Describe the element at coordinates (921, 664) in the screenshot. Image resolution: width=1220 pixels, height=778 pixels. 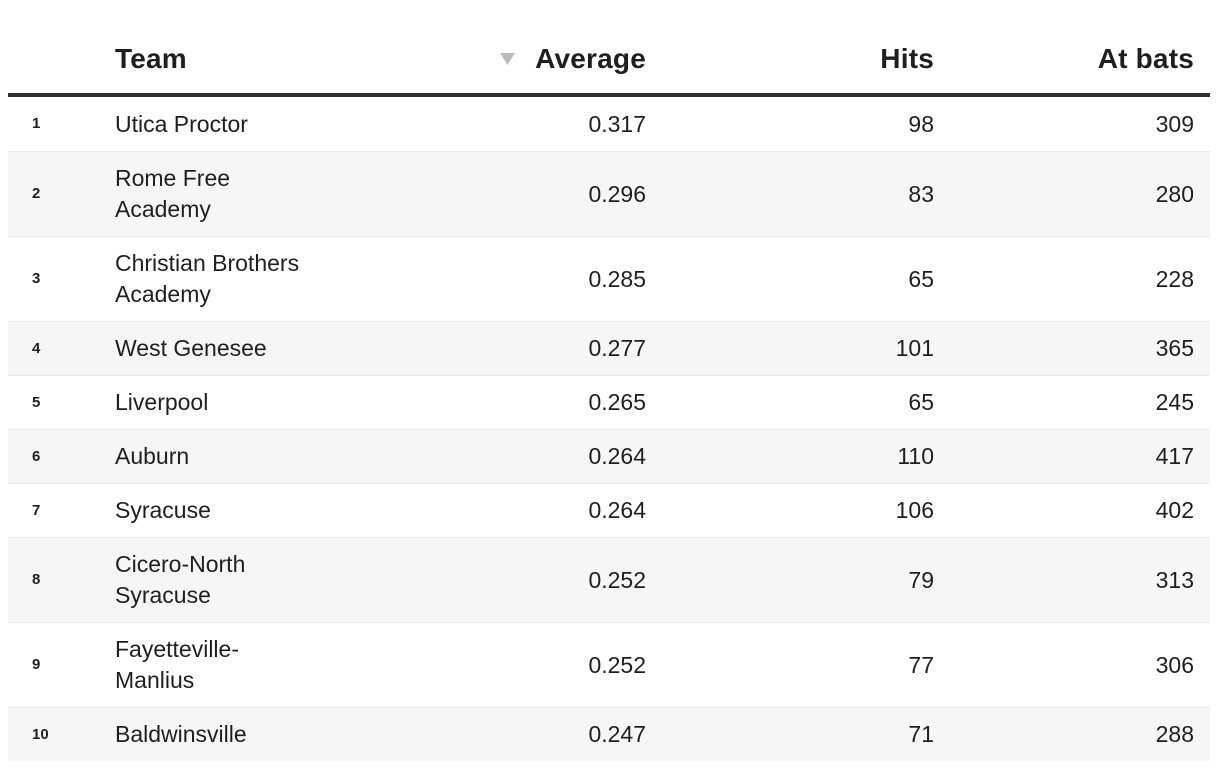
I see `hits-cell: 77` at that location.